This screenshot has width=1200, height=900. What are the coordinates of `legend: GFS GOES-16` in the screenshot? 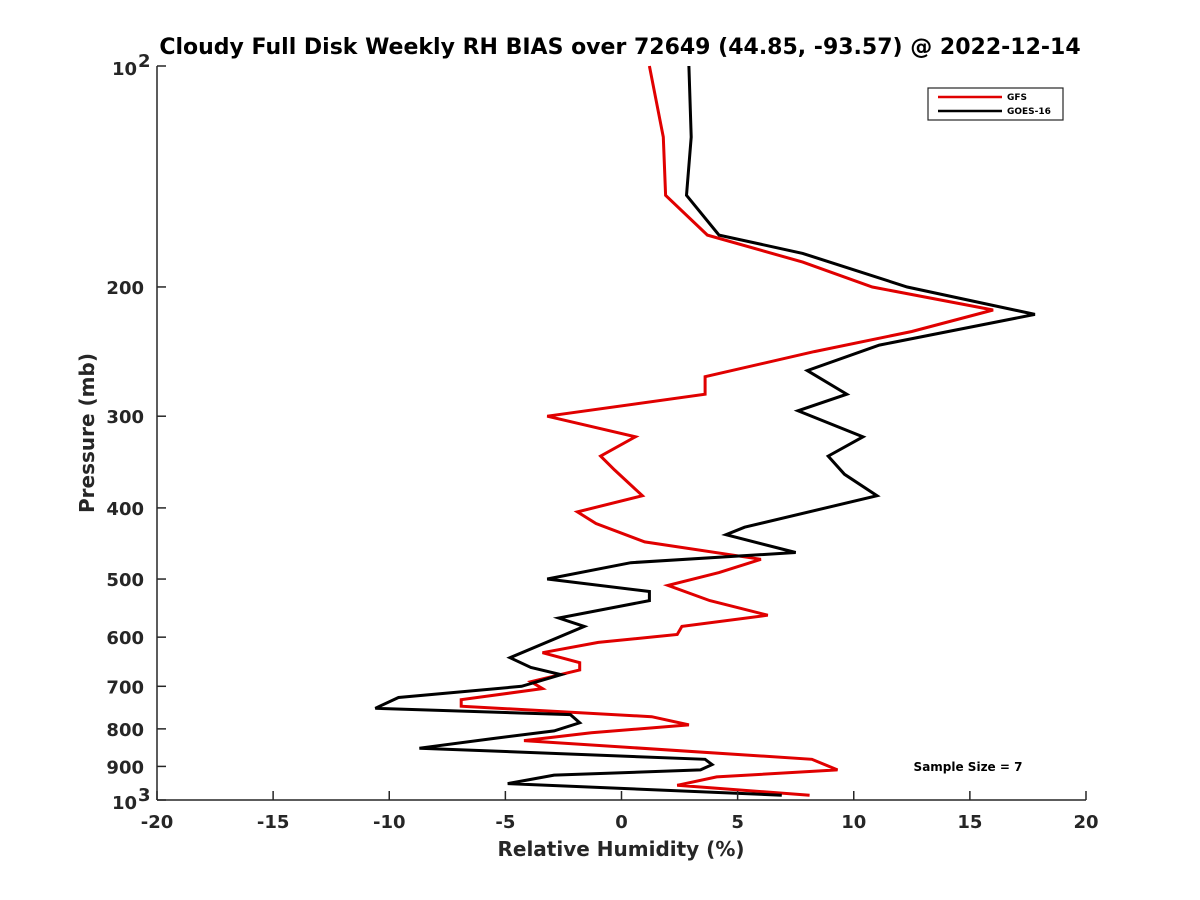 It's located at (995, 104).